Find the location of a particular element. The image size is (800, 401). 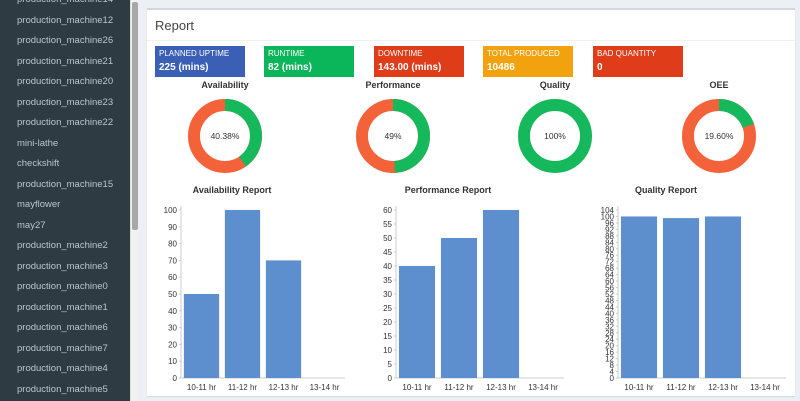

donut-title-performance: Performance is located at coordinates (393, 85).